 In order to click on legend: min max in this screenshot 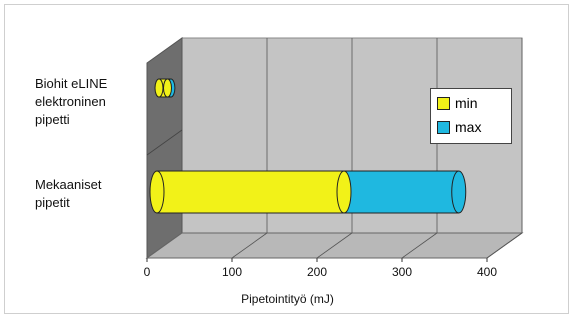, I will do `click(471, 116)`.